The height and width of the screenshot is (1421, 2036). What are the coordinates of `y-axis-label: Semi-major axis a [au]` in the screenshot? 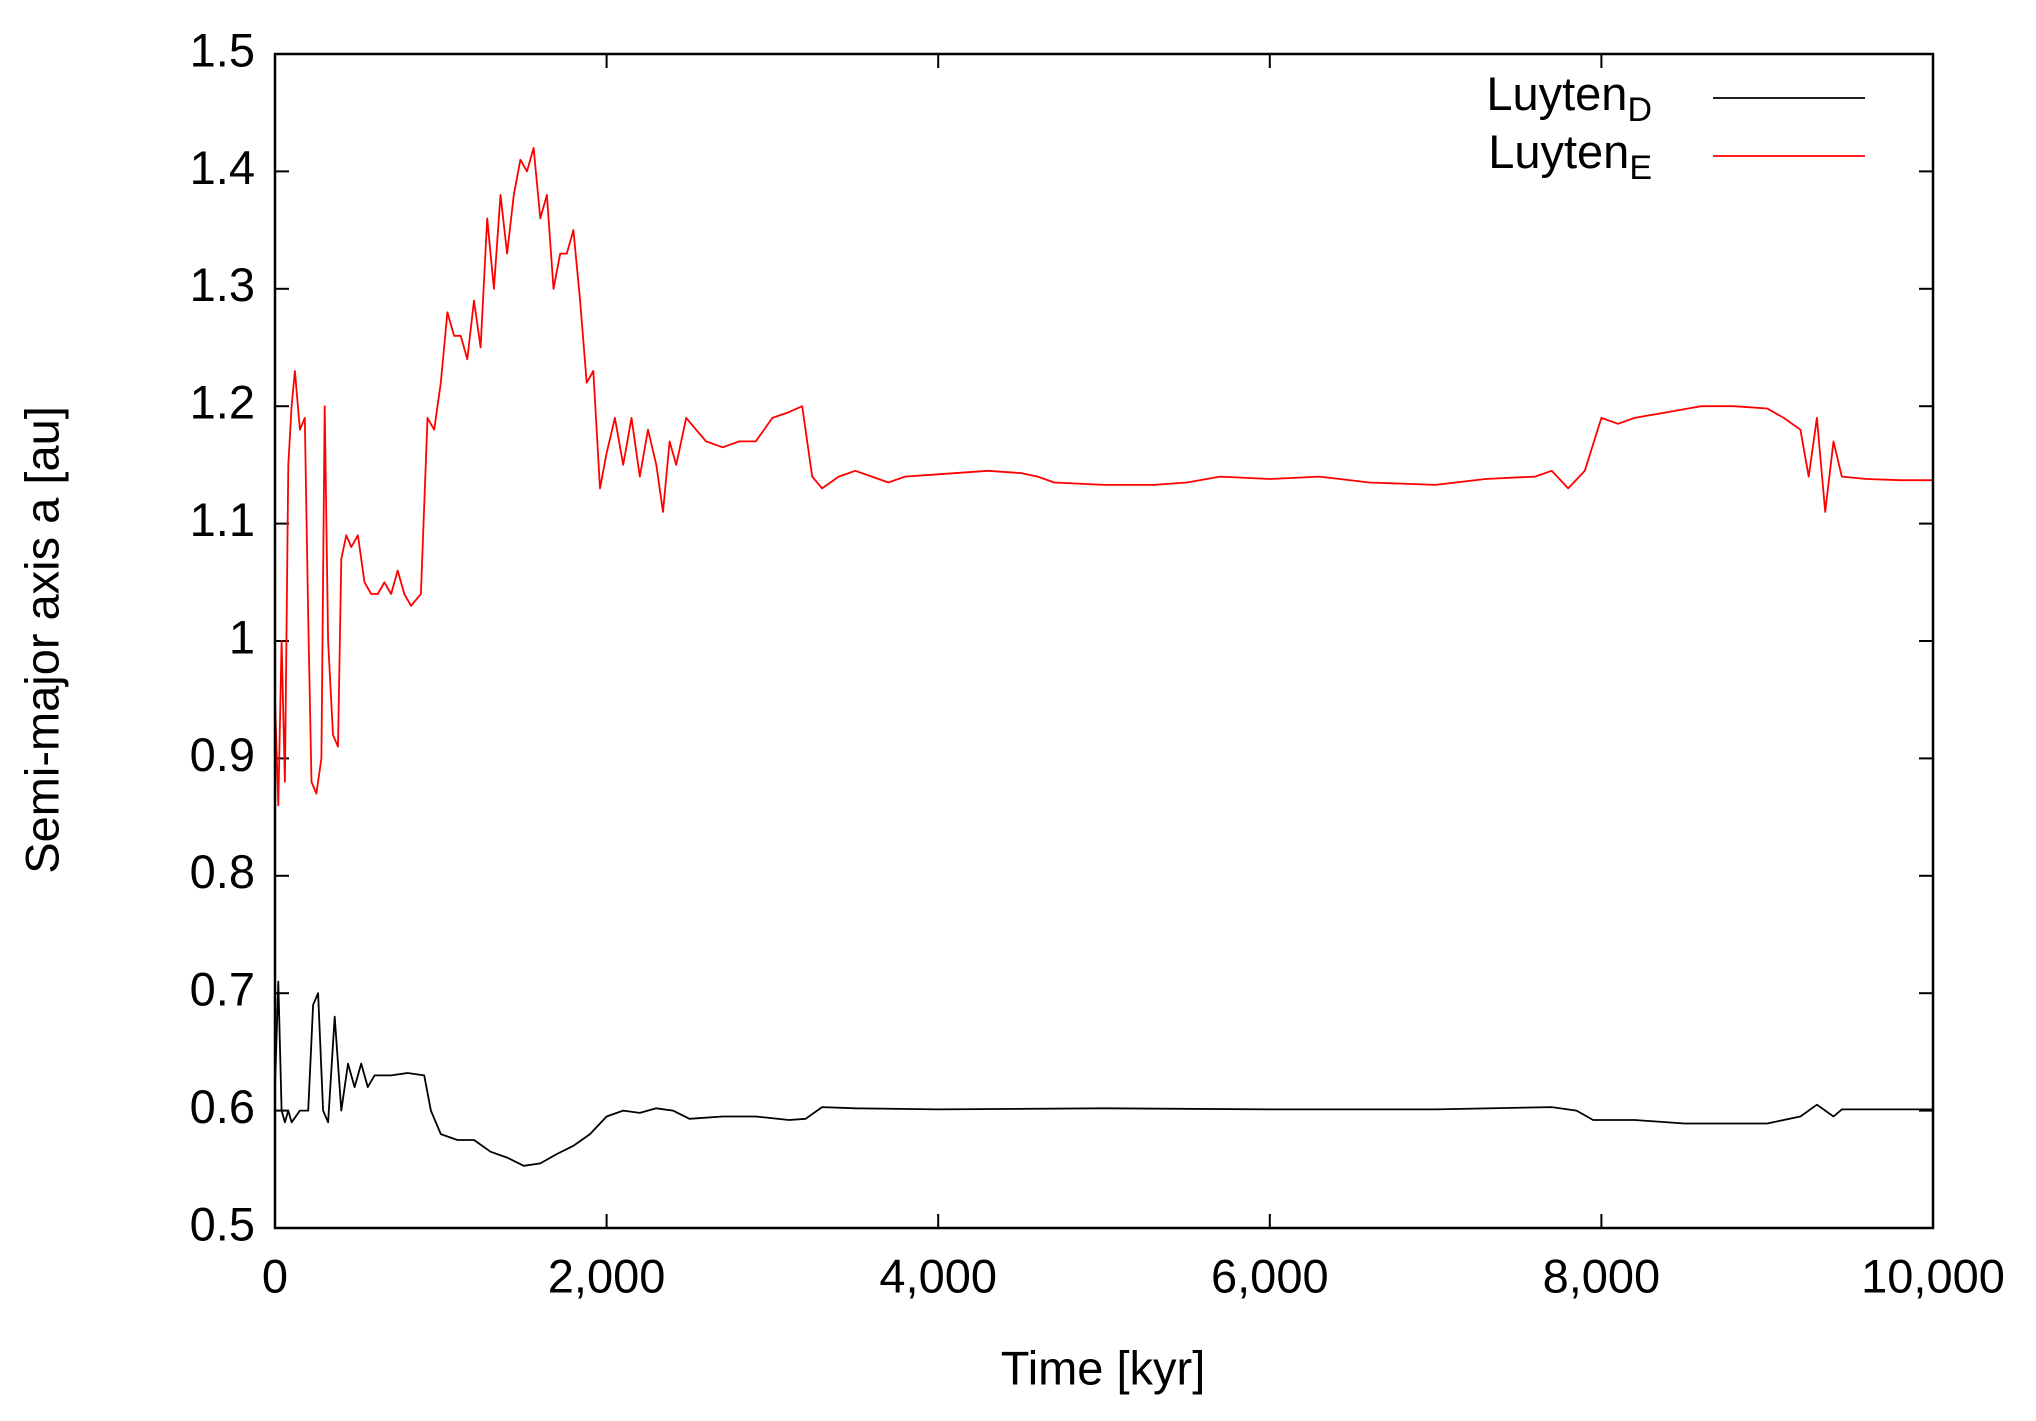 It's located at (41, 640).